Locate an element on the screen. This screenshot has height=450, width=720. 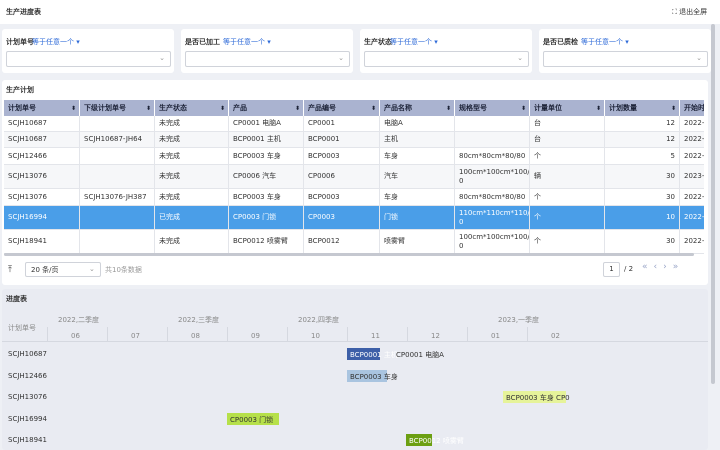
table-cell: 110cm*110cm*110/11 0 is located at coordinates (492, 218).